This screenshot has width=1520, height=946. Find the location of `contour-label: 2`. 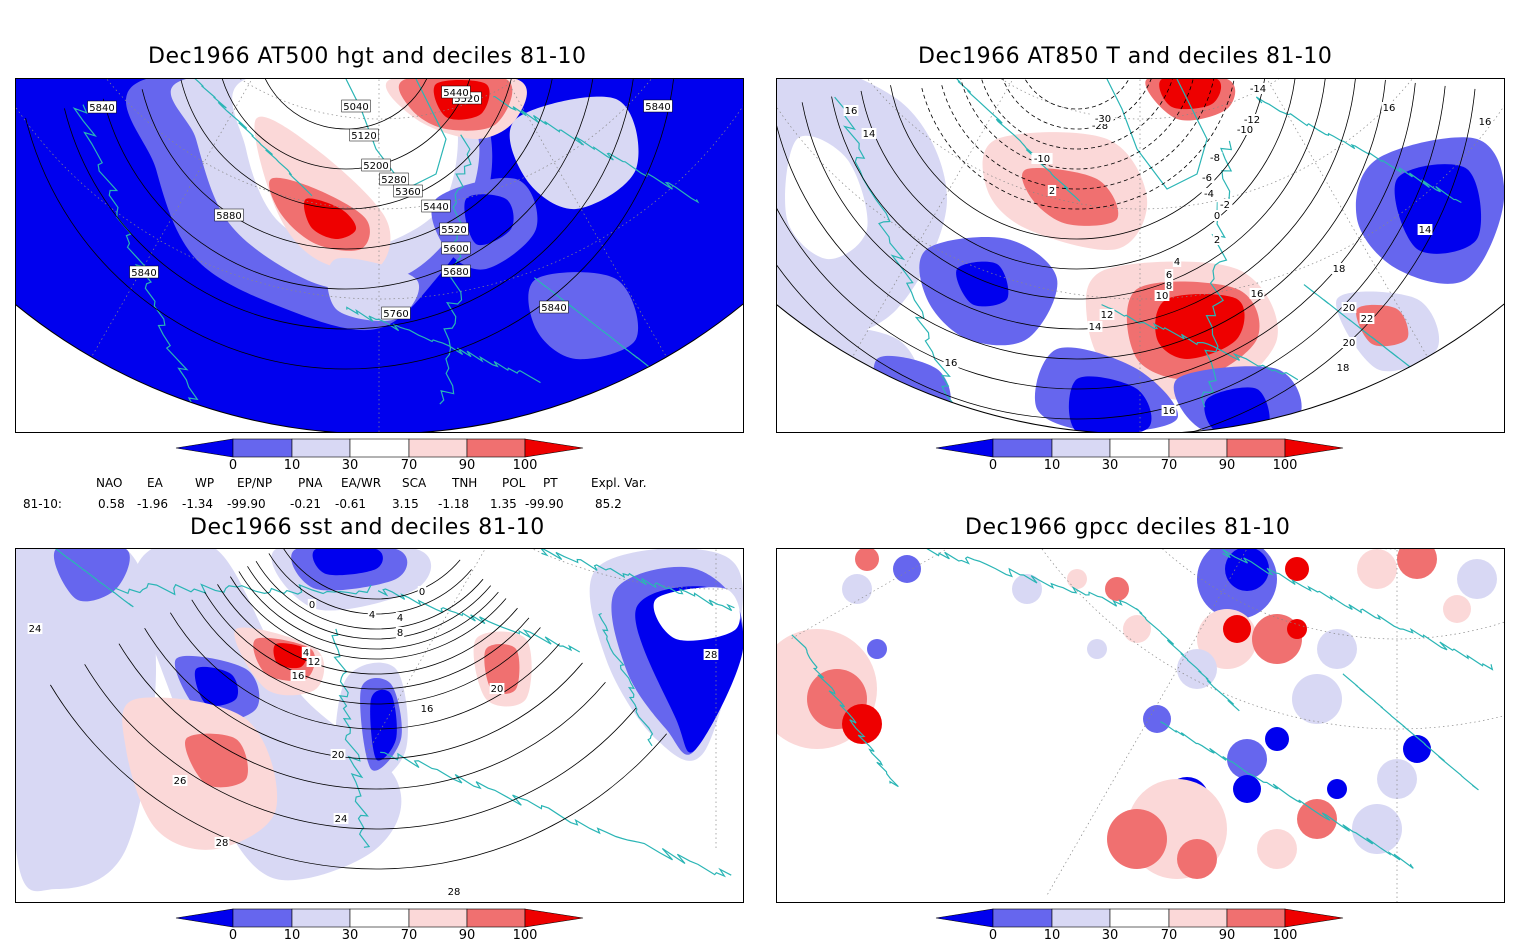

contour-label: 2 is located at coordinates (1217, 240).